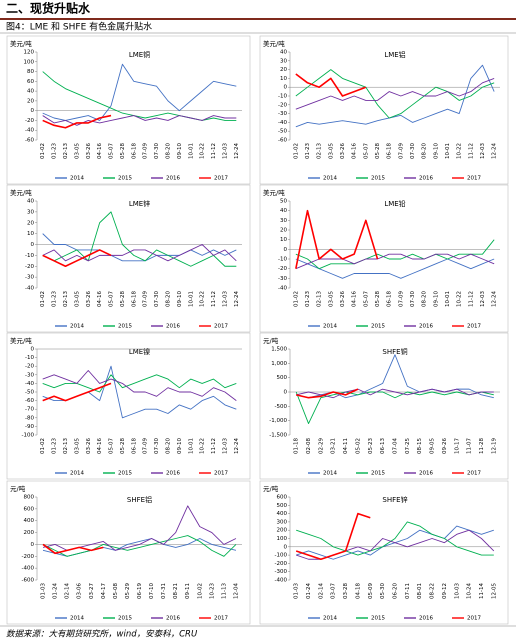 The width and height of the screenshot is (516, 642). What do you see at coordinates (139, 54) in the screenshot?
I see `chart-title: LME铜` at bounding box center [139, 54].